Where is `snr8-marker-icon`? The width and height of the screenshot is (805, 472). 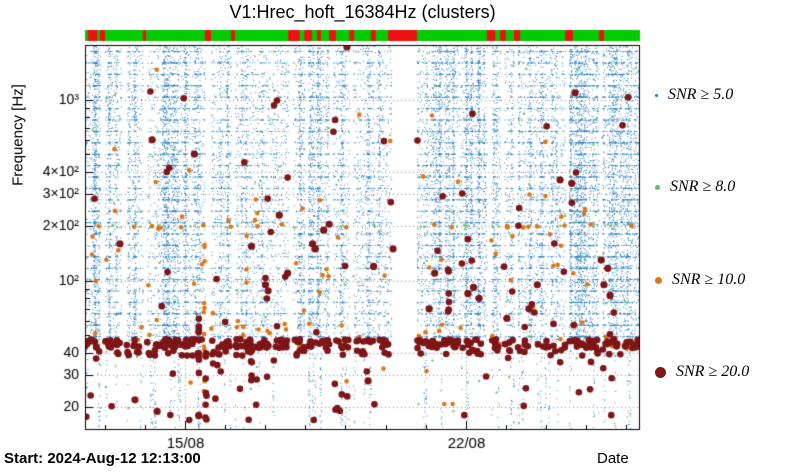 snr8-marker-icon is located at coordinates (657, 187).